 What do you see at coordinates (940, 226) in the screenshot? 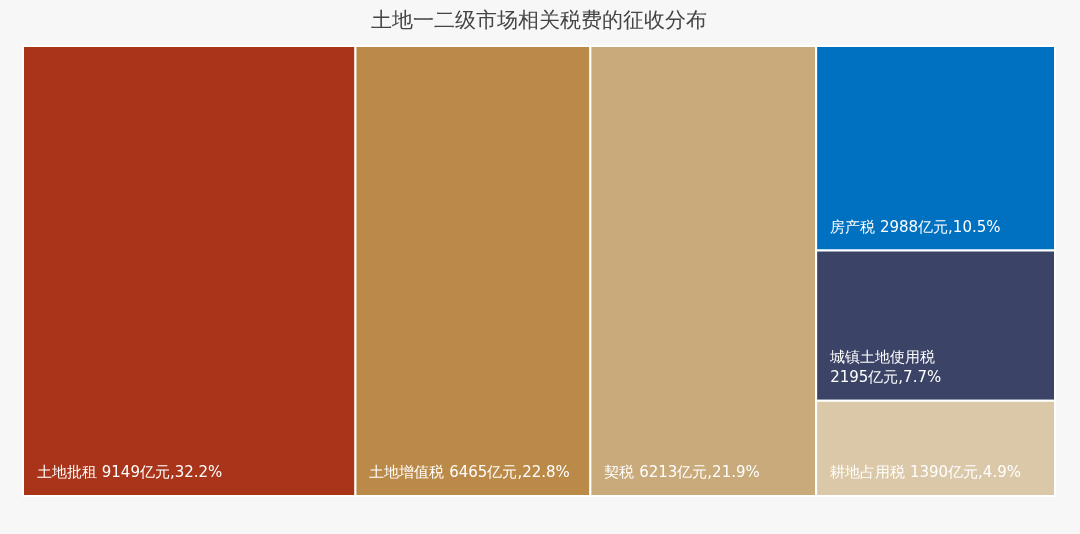
I see `data-label: 2988亿元,10.5%` at bounding box center [940, 226].